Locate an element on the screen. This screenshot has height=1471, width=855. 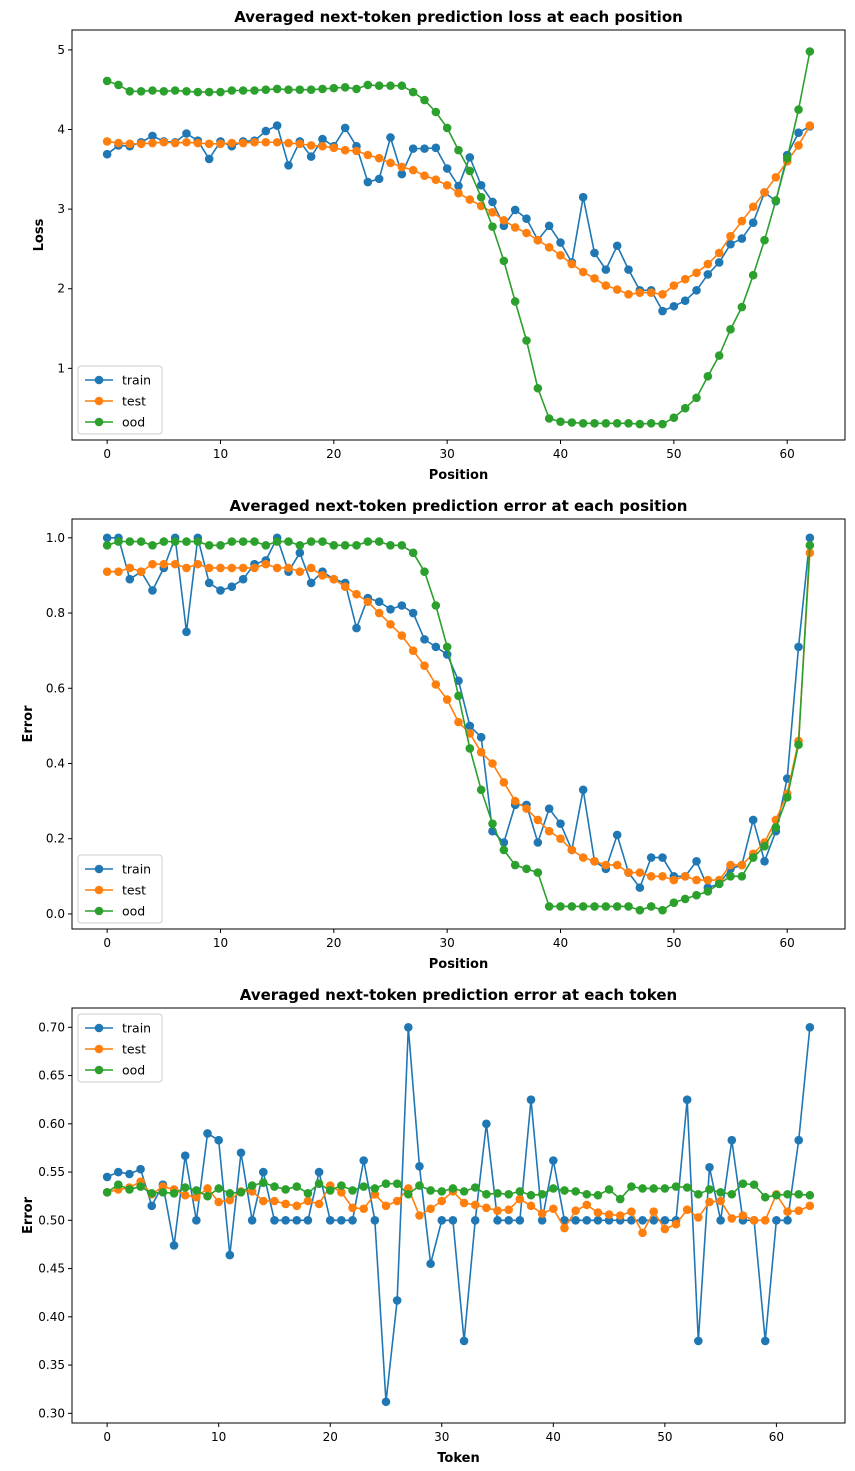
legend-marker-ood is located at coordinates (99, 422).